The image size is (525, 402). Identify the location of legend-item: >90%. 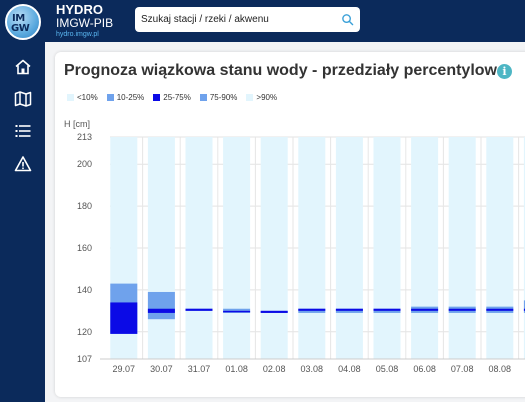
(261, 97).